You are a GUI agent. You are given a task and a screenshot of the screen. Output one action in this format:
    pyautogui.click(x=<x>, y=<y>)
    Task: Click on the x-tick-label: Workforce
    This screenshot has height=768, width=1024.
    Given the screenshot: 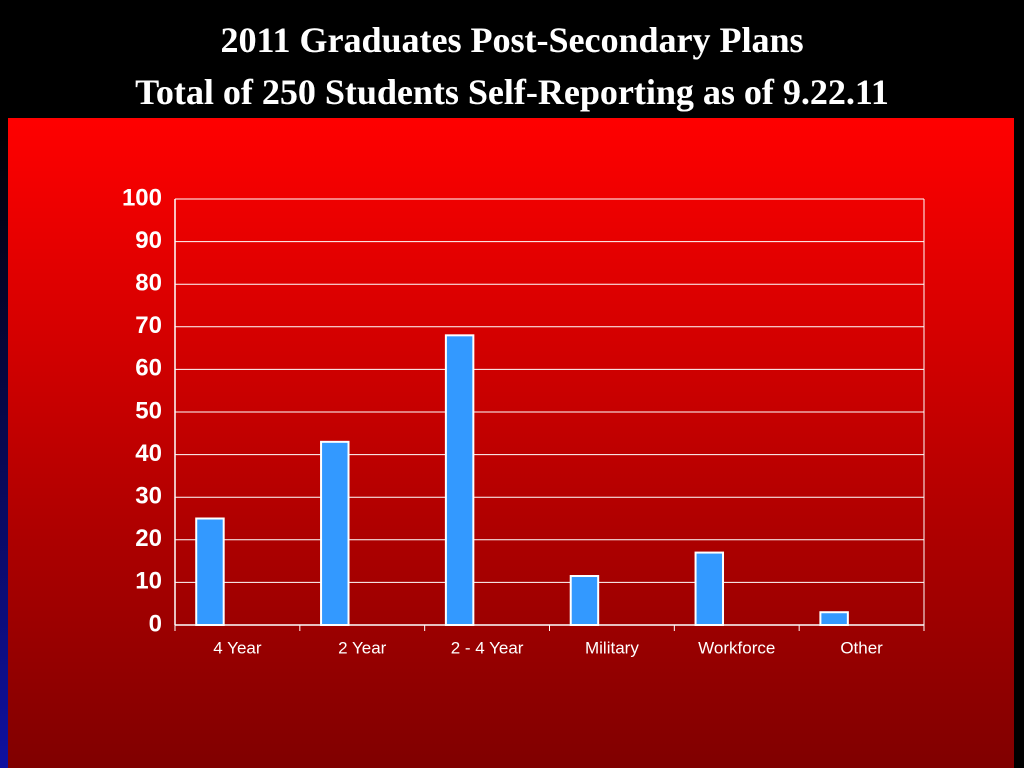 What is the action you would take?
    pyautogui.click(x=736, y=647)
    